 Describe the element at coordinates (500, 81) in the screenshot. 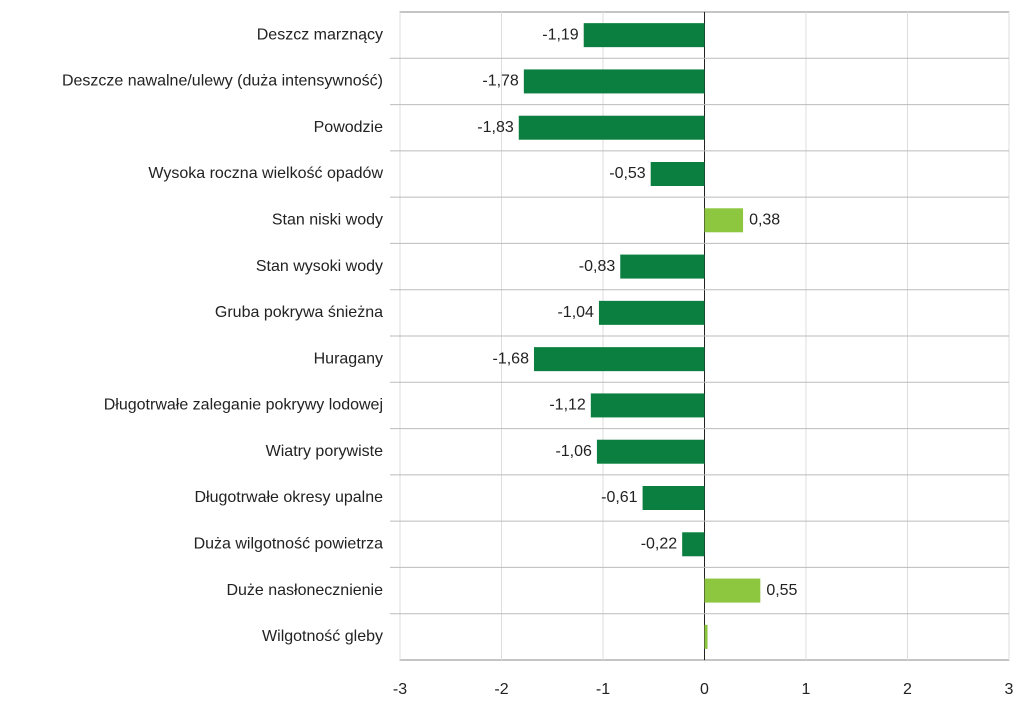

I see `value-label: -1,78` at that location.